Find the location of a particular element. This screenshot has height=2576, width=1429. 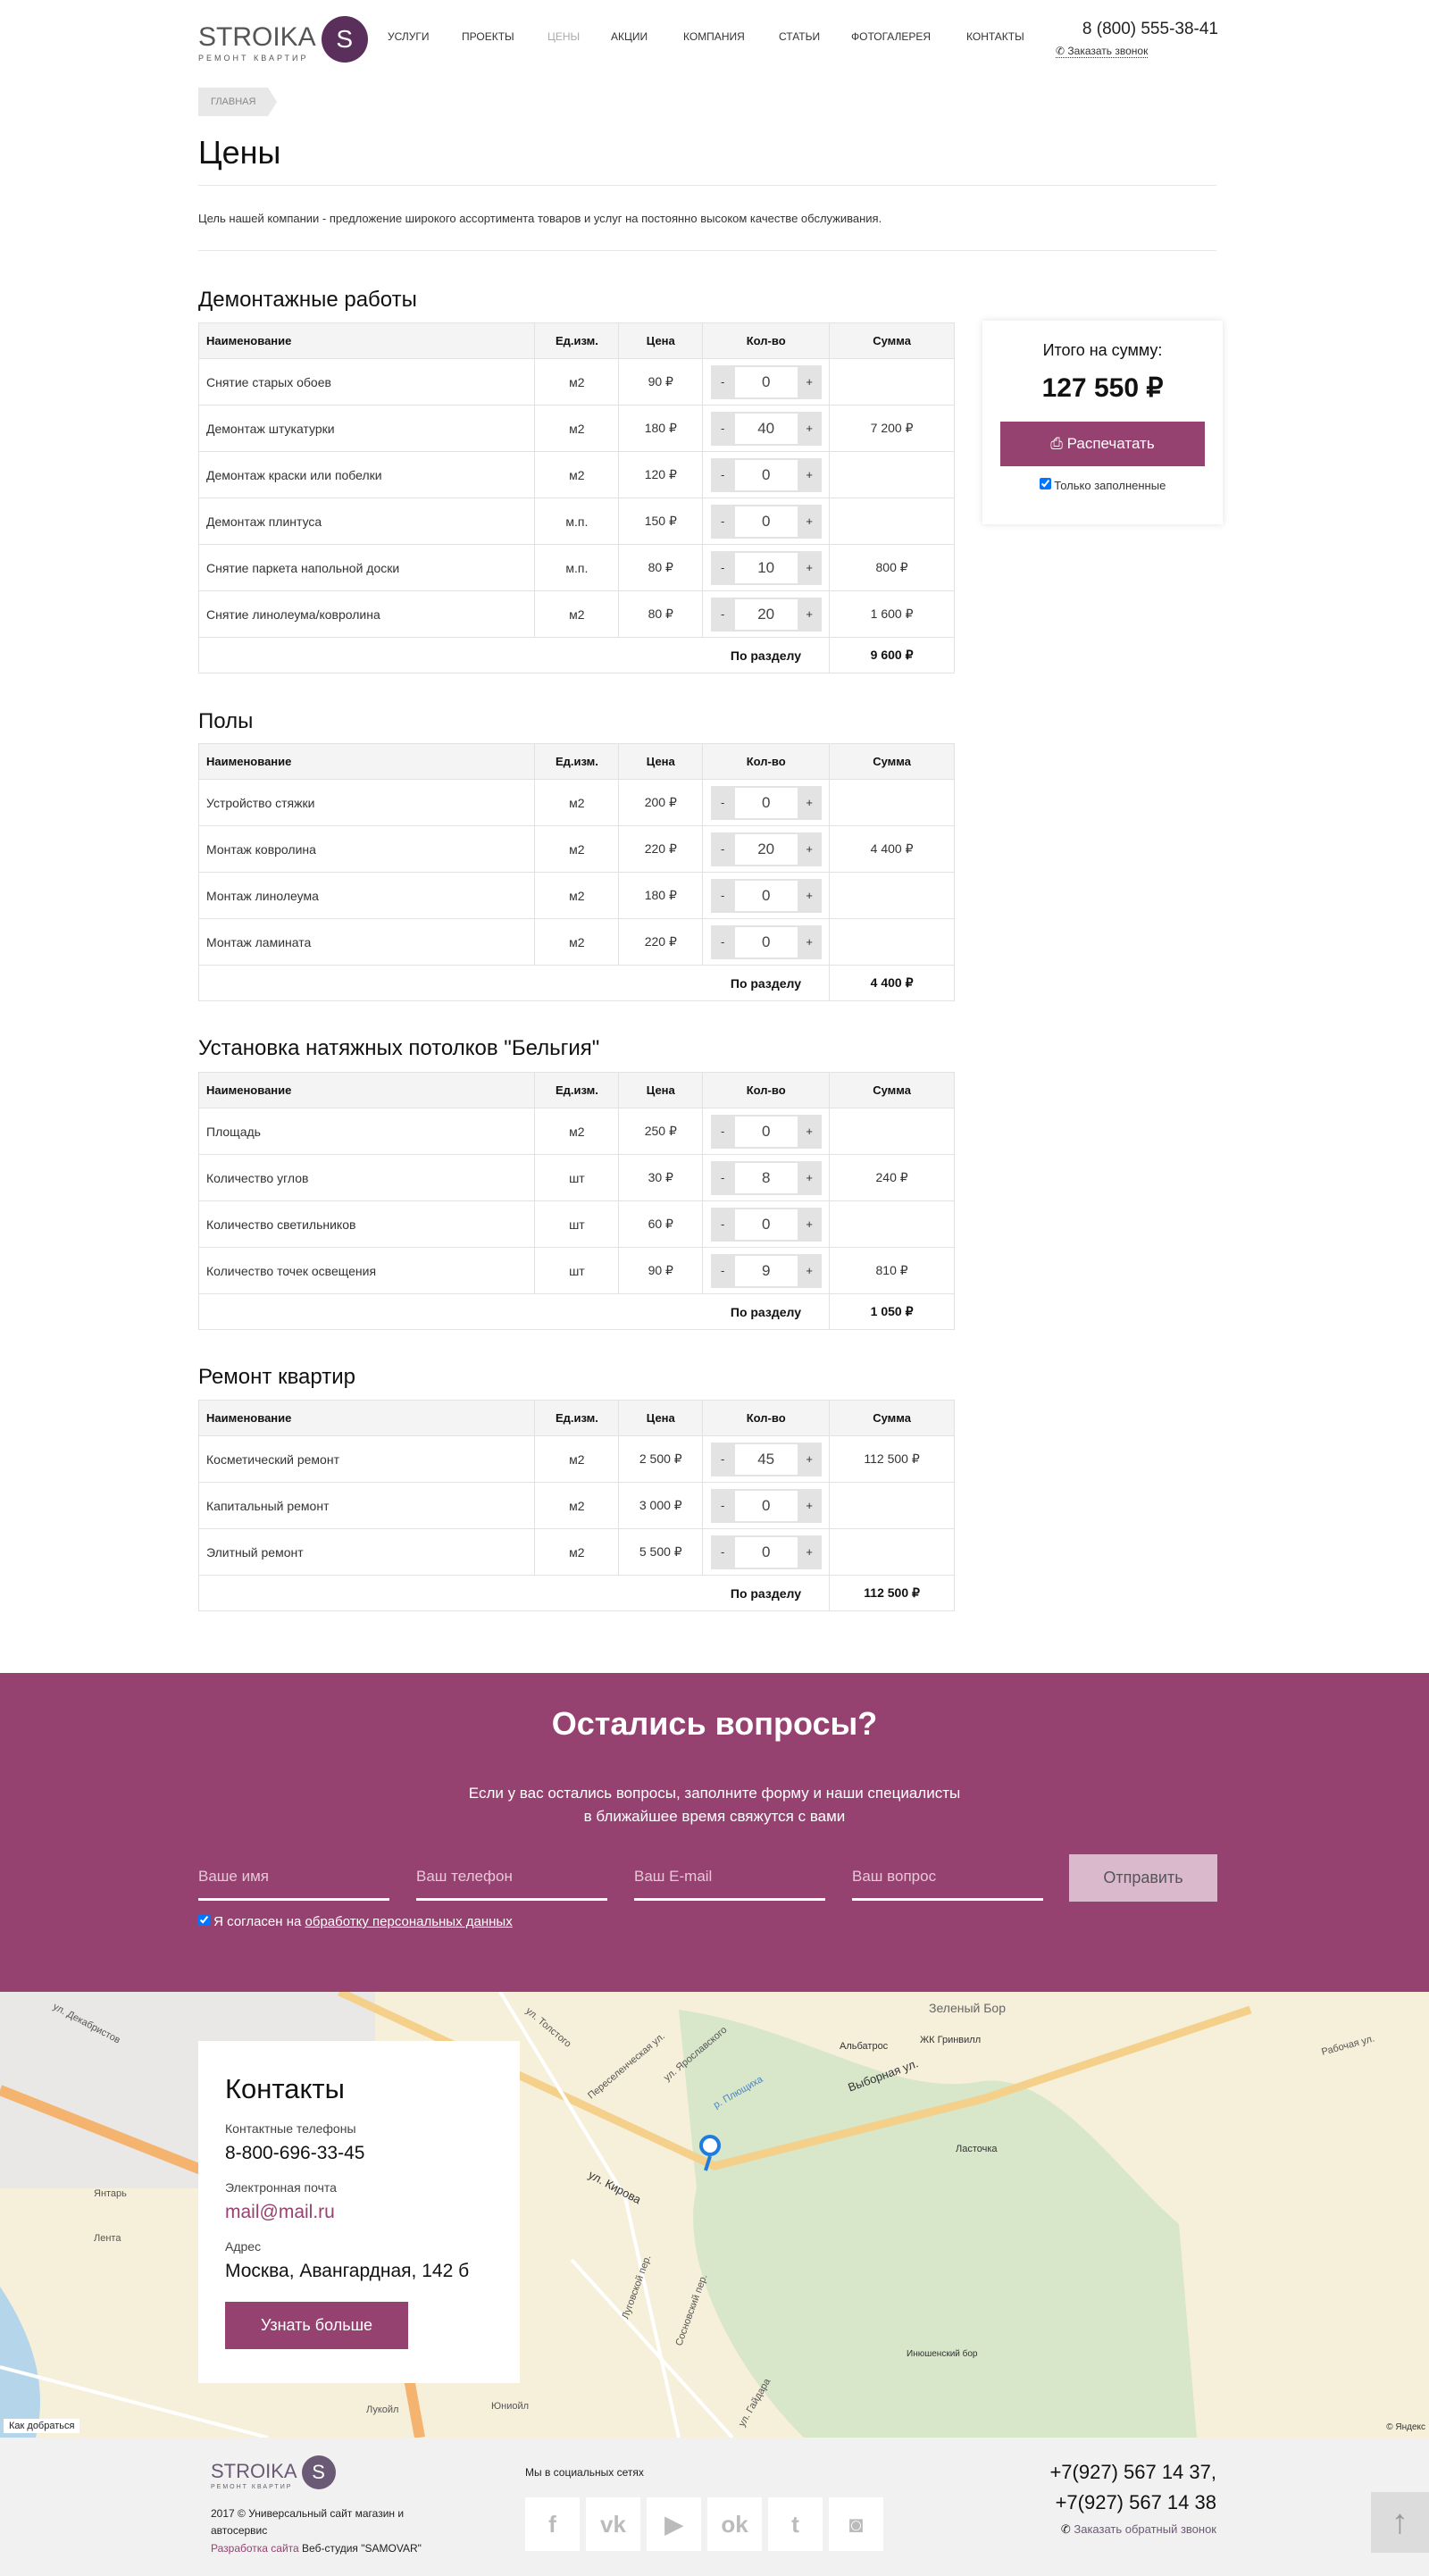

scroll-top-button: ↑ is located at coordinates (1400, 2523).